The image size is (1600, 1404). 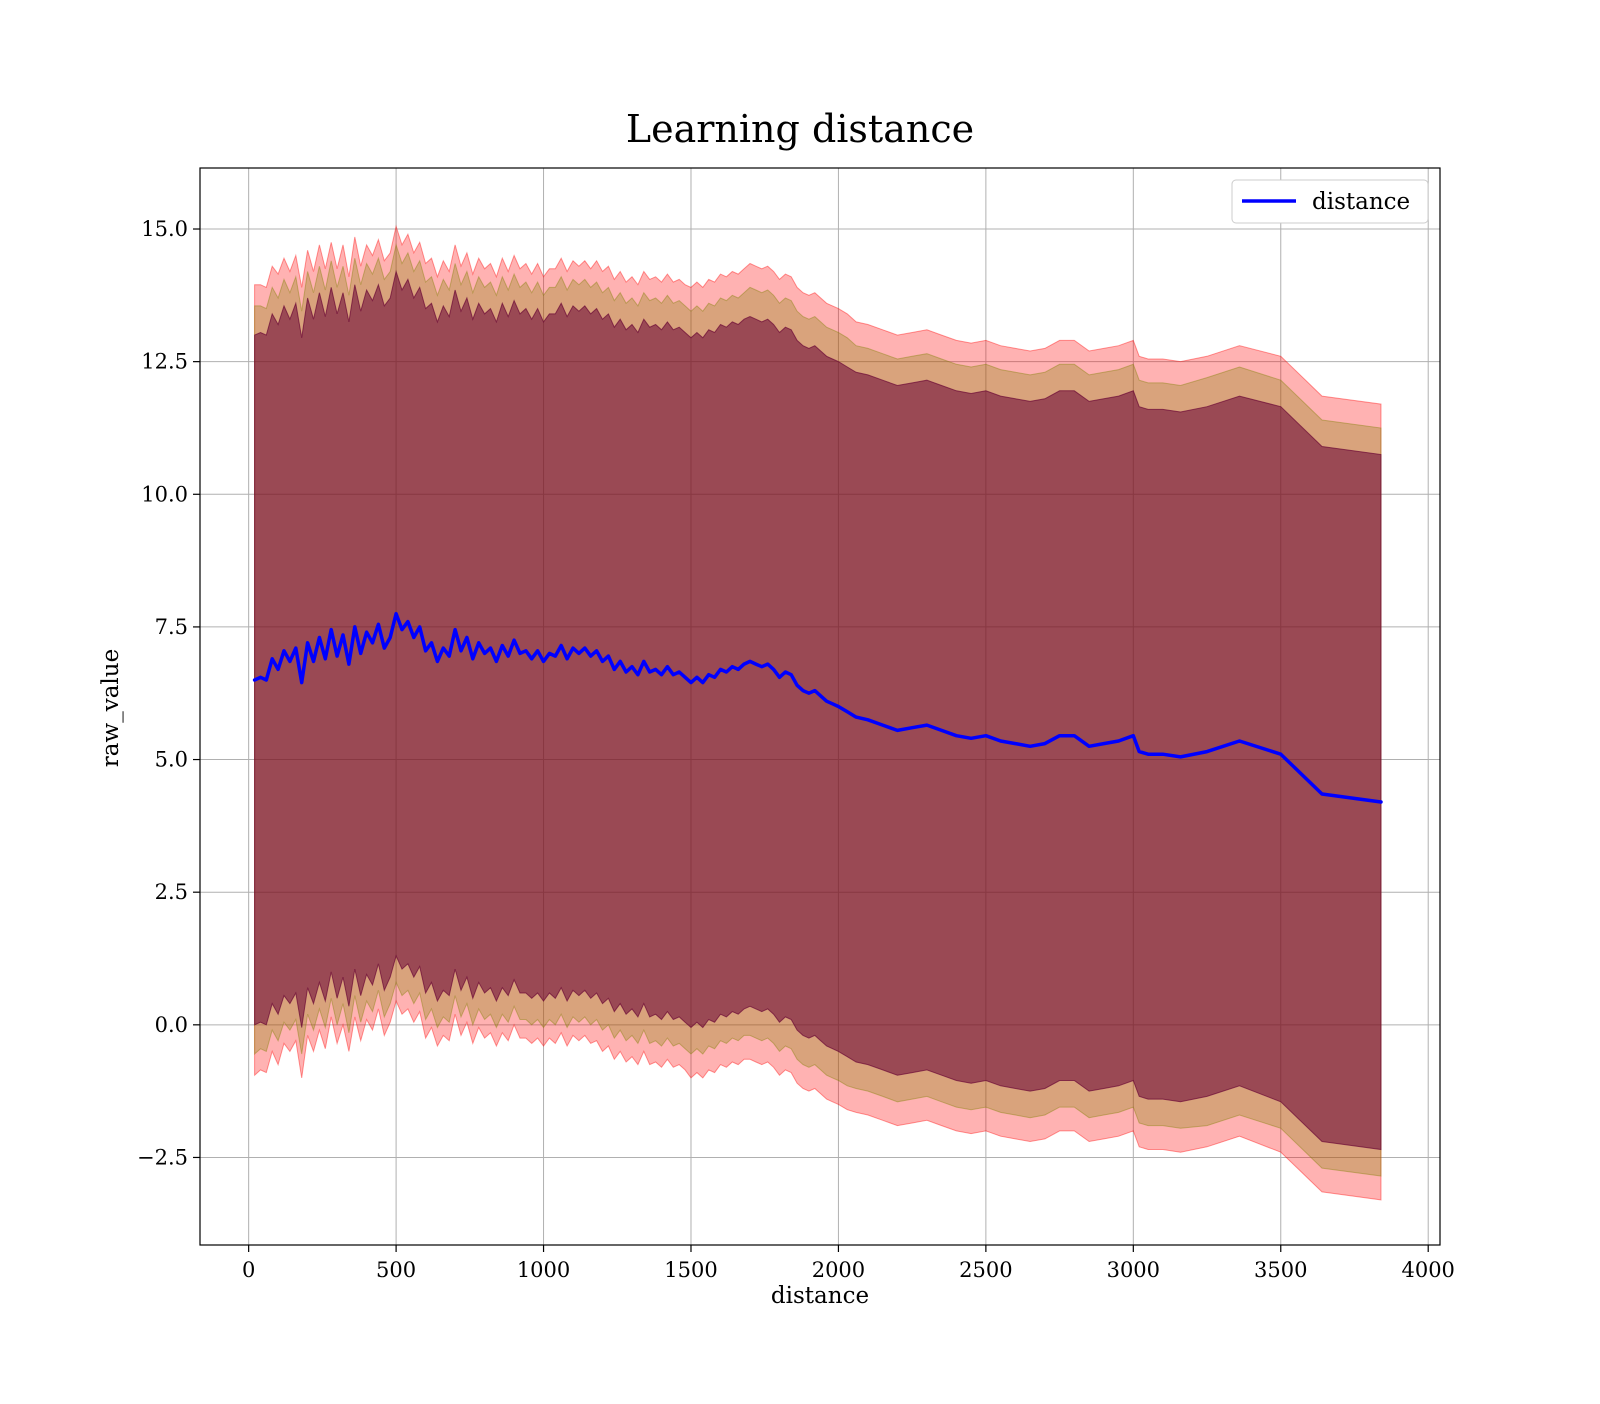 What do you see at coordinates (396, 1270) in the screenshot?
I see `x-tick-label: 500` at bounding box center [396, 1270].